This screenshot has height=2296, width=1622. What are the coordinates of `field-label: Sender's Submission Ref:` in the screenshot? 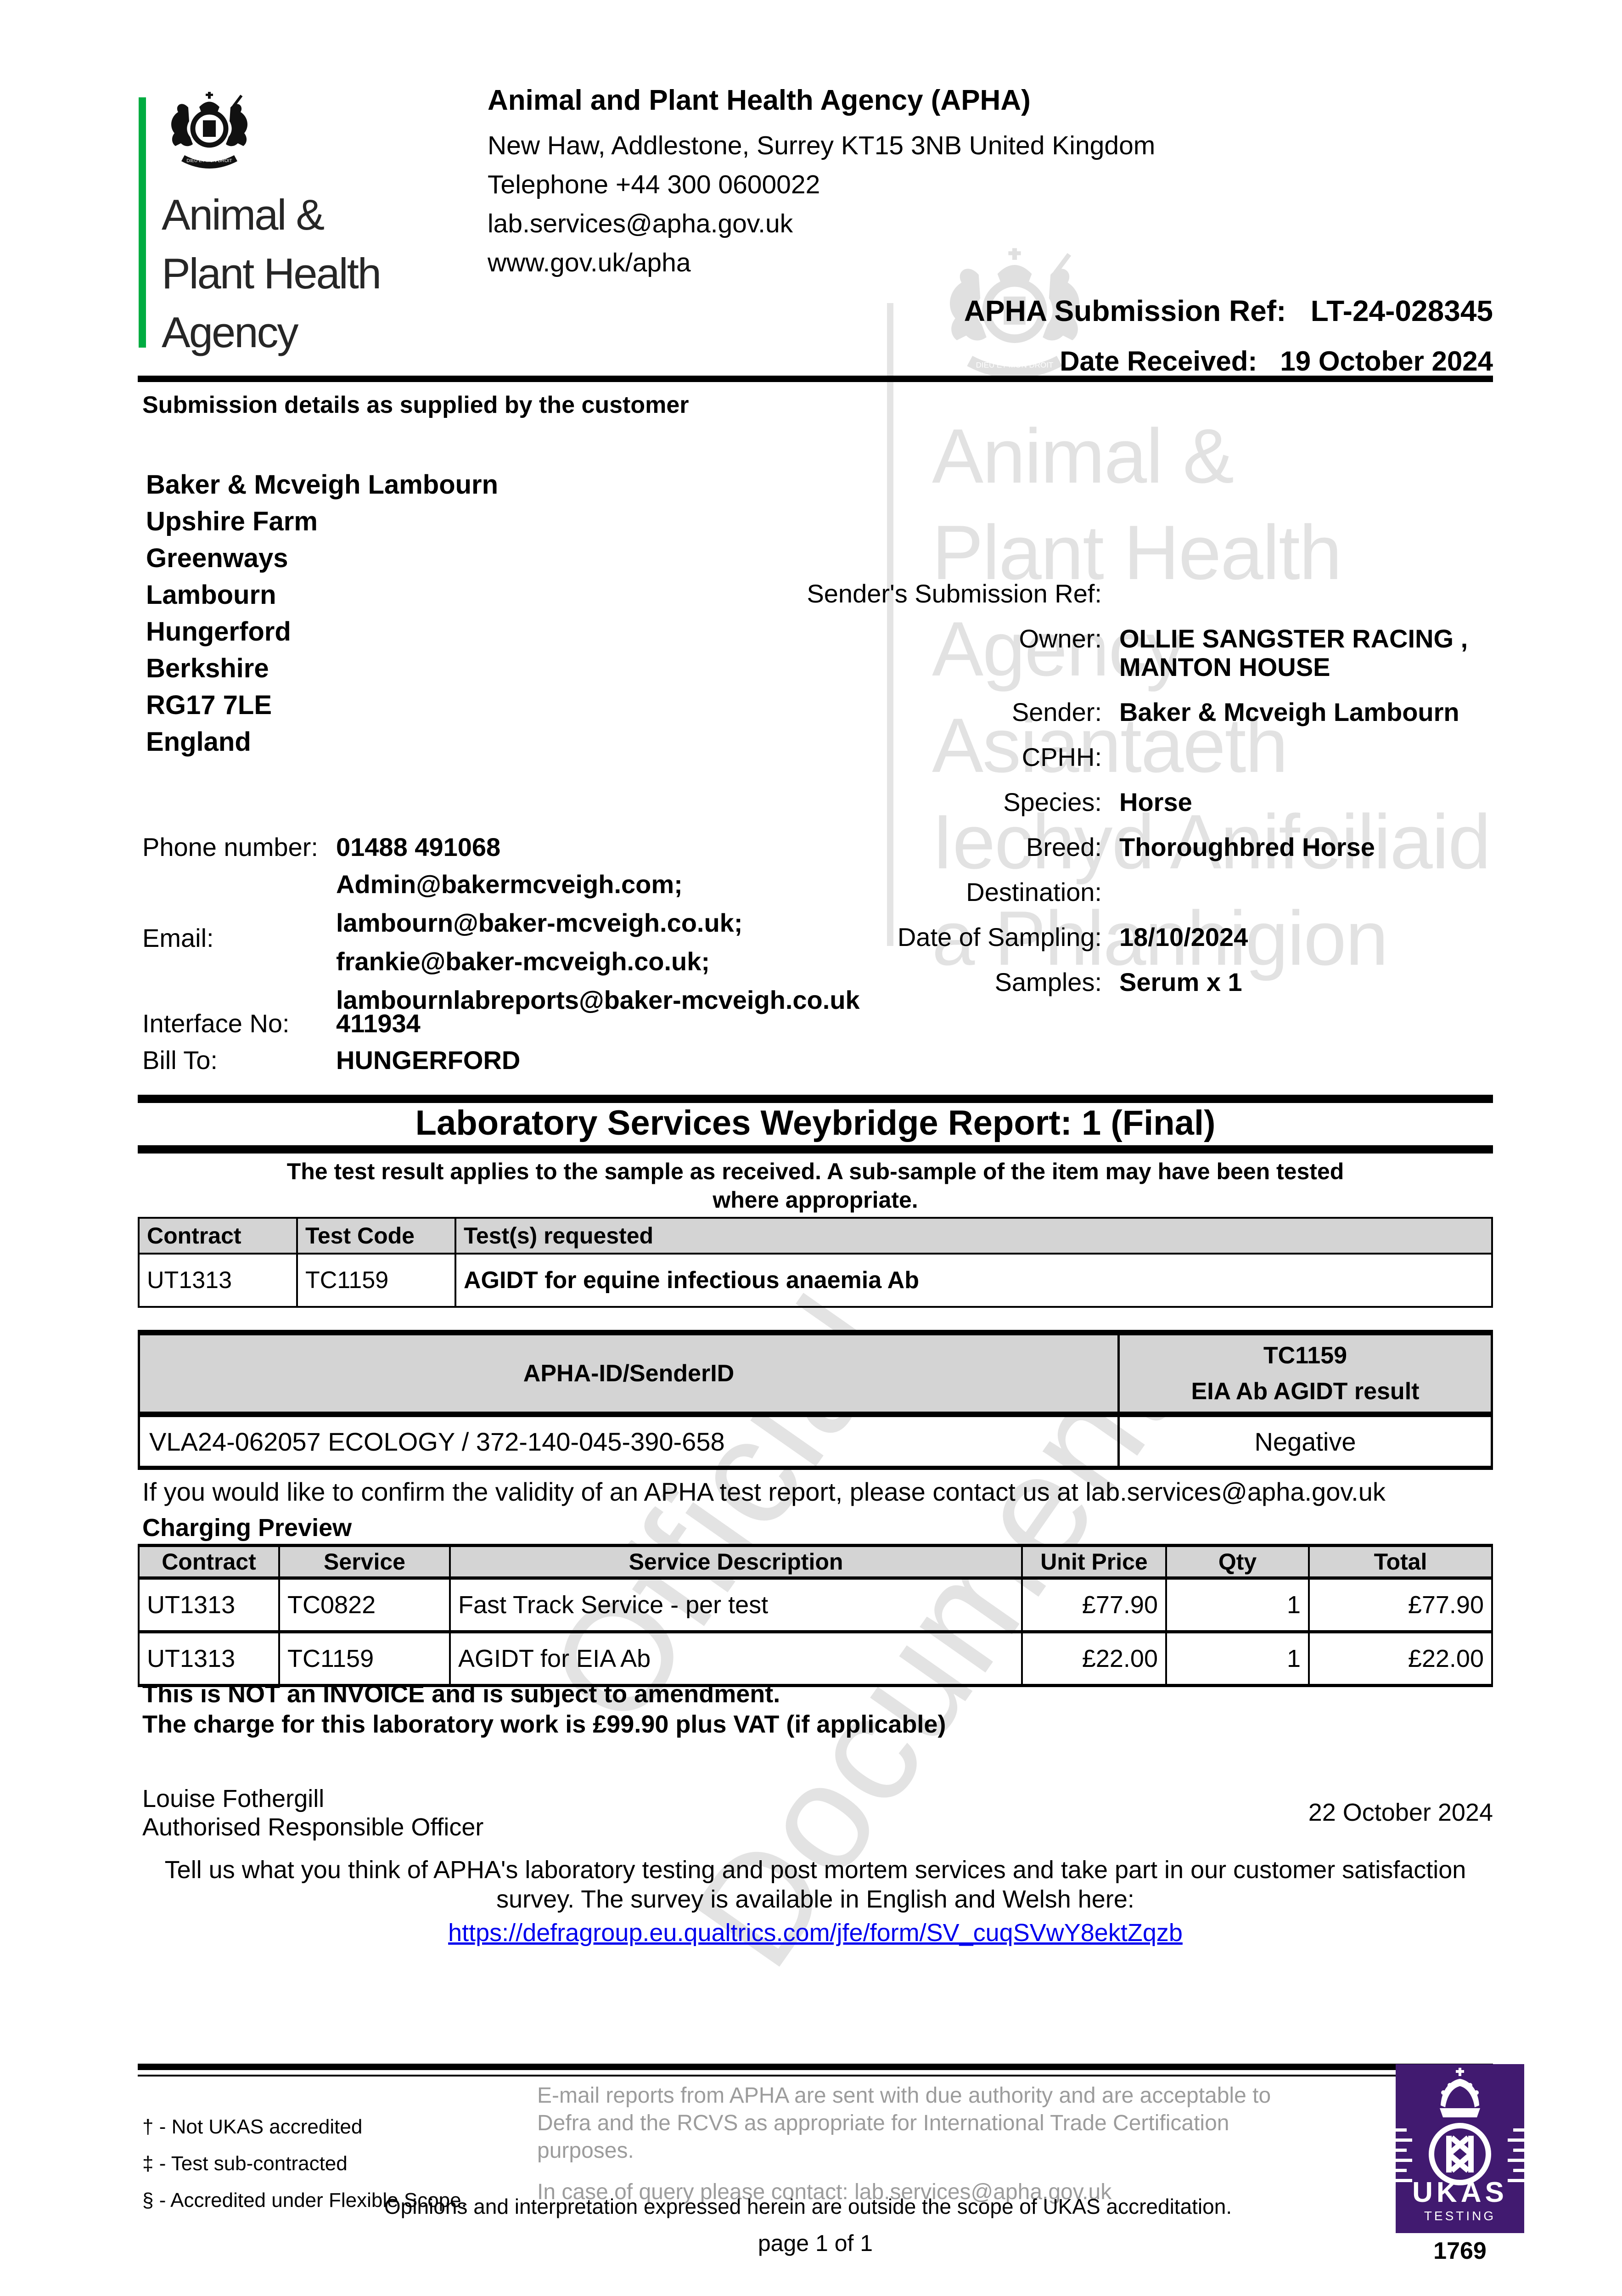 It's located at (955, 593).